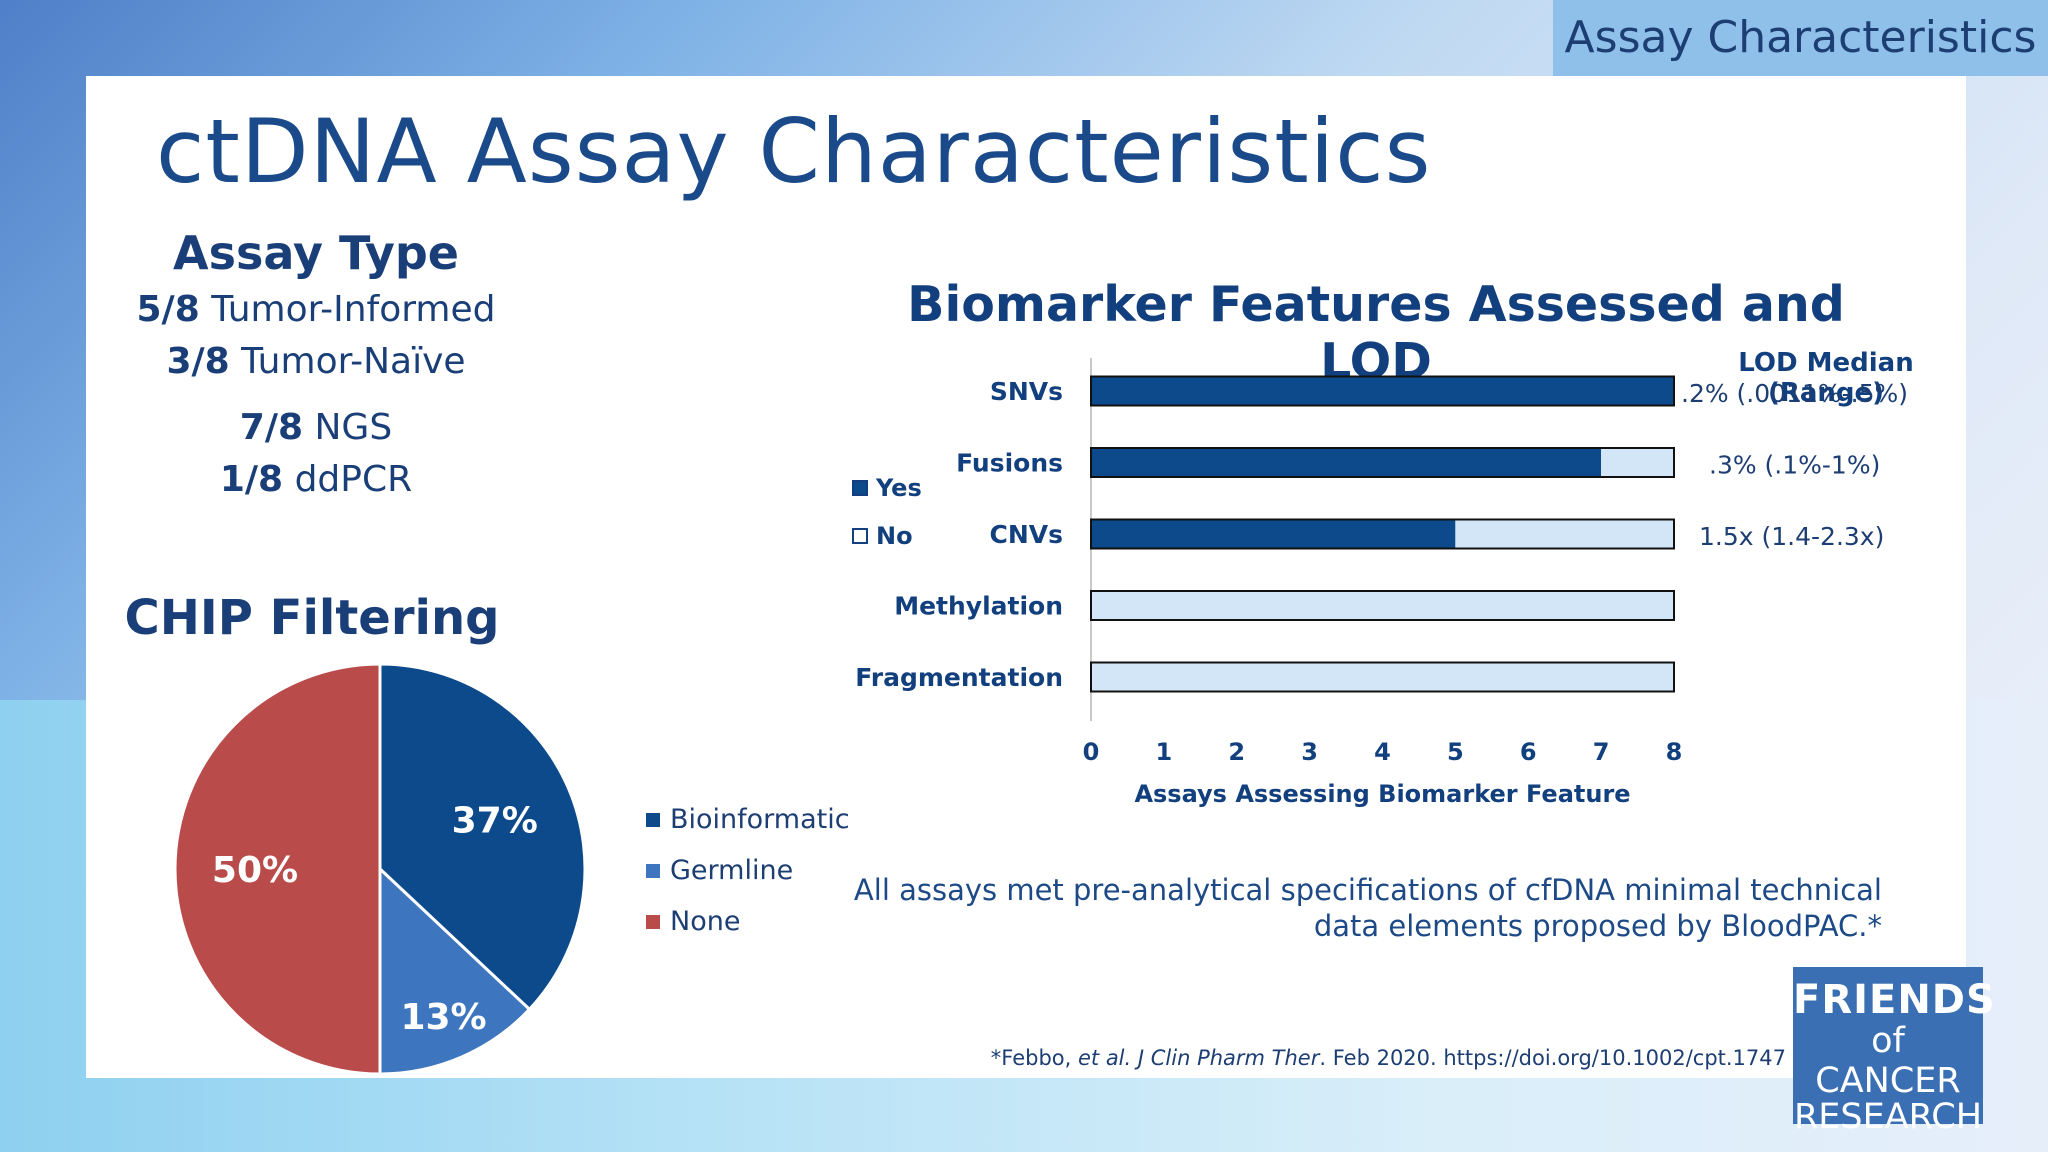  What do you see at coordinates (168, 309) in the screenshot?
I see `assay-type-count: 5/8` at bounding box center [168, 309].